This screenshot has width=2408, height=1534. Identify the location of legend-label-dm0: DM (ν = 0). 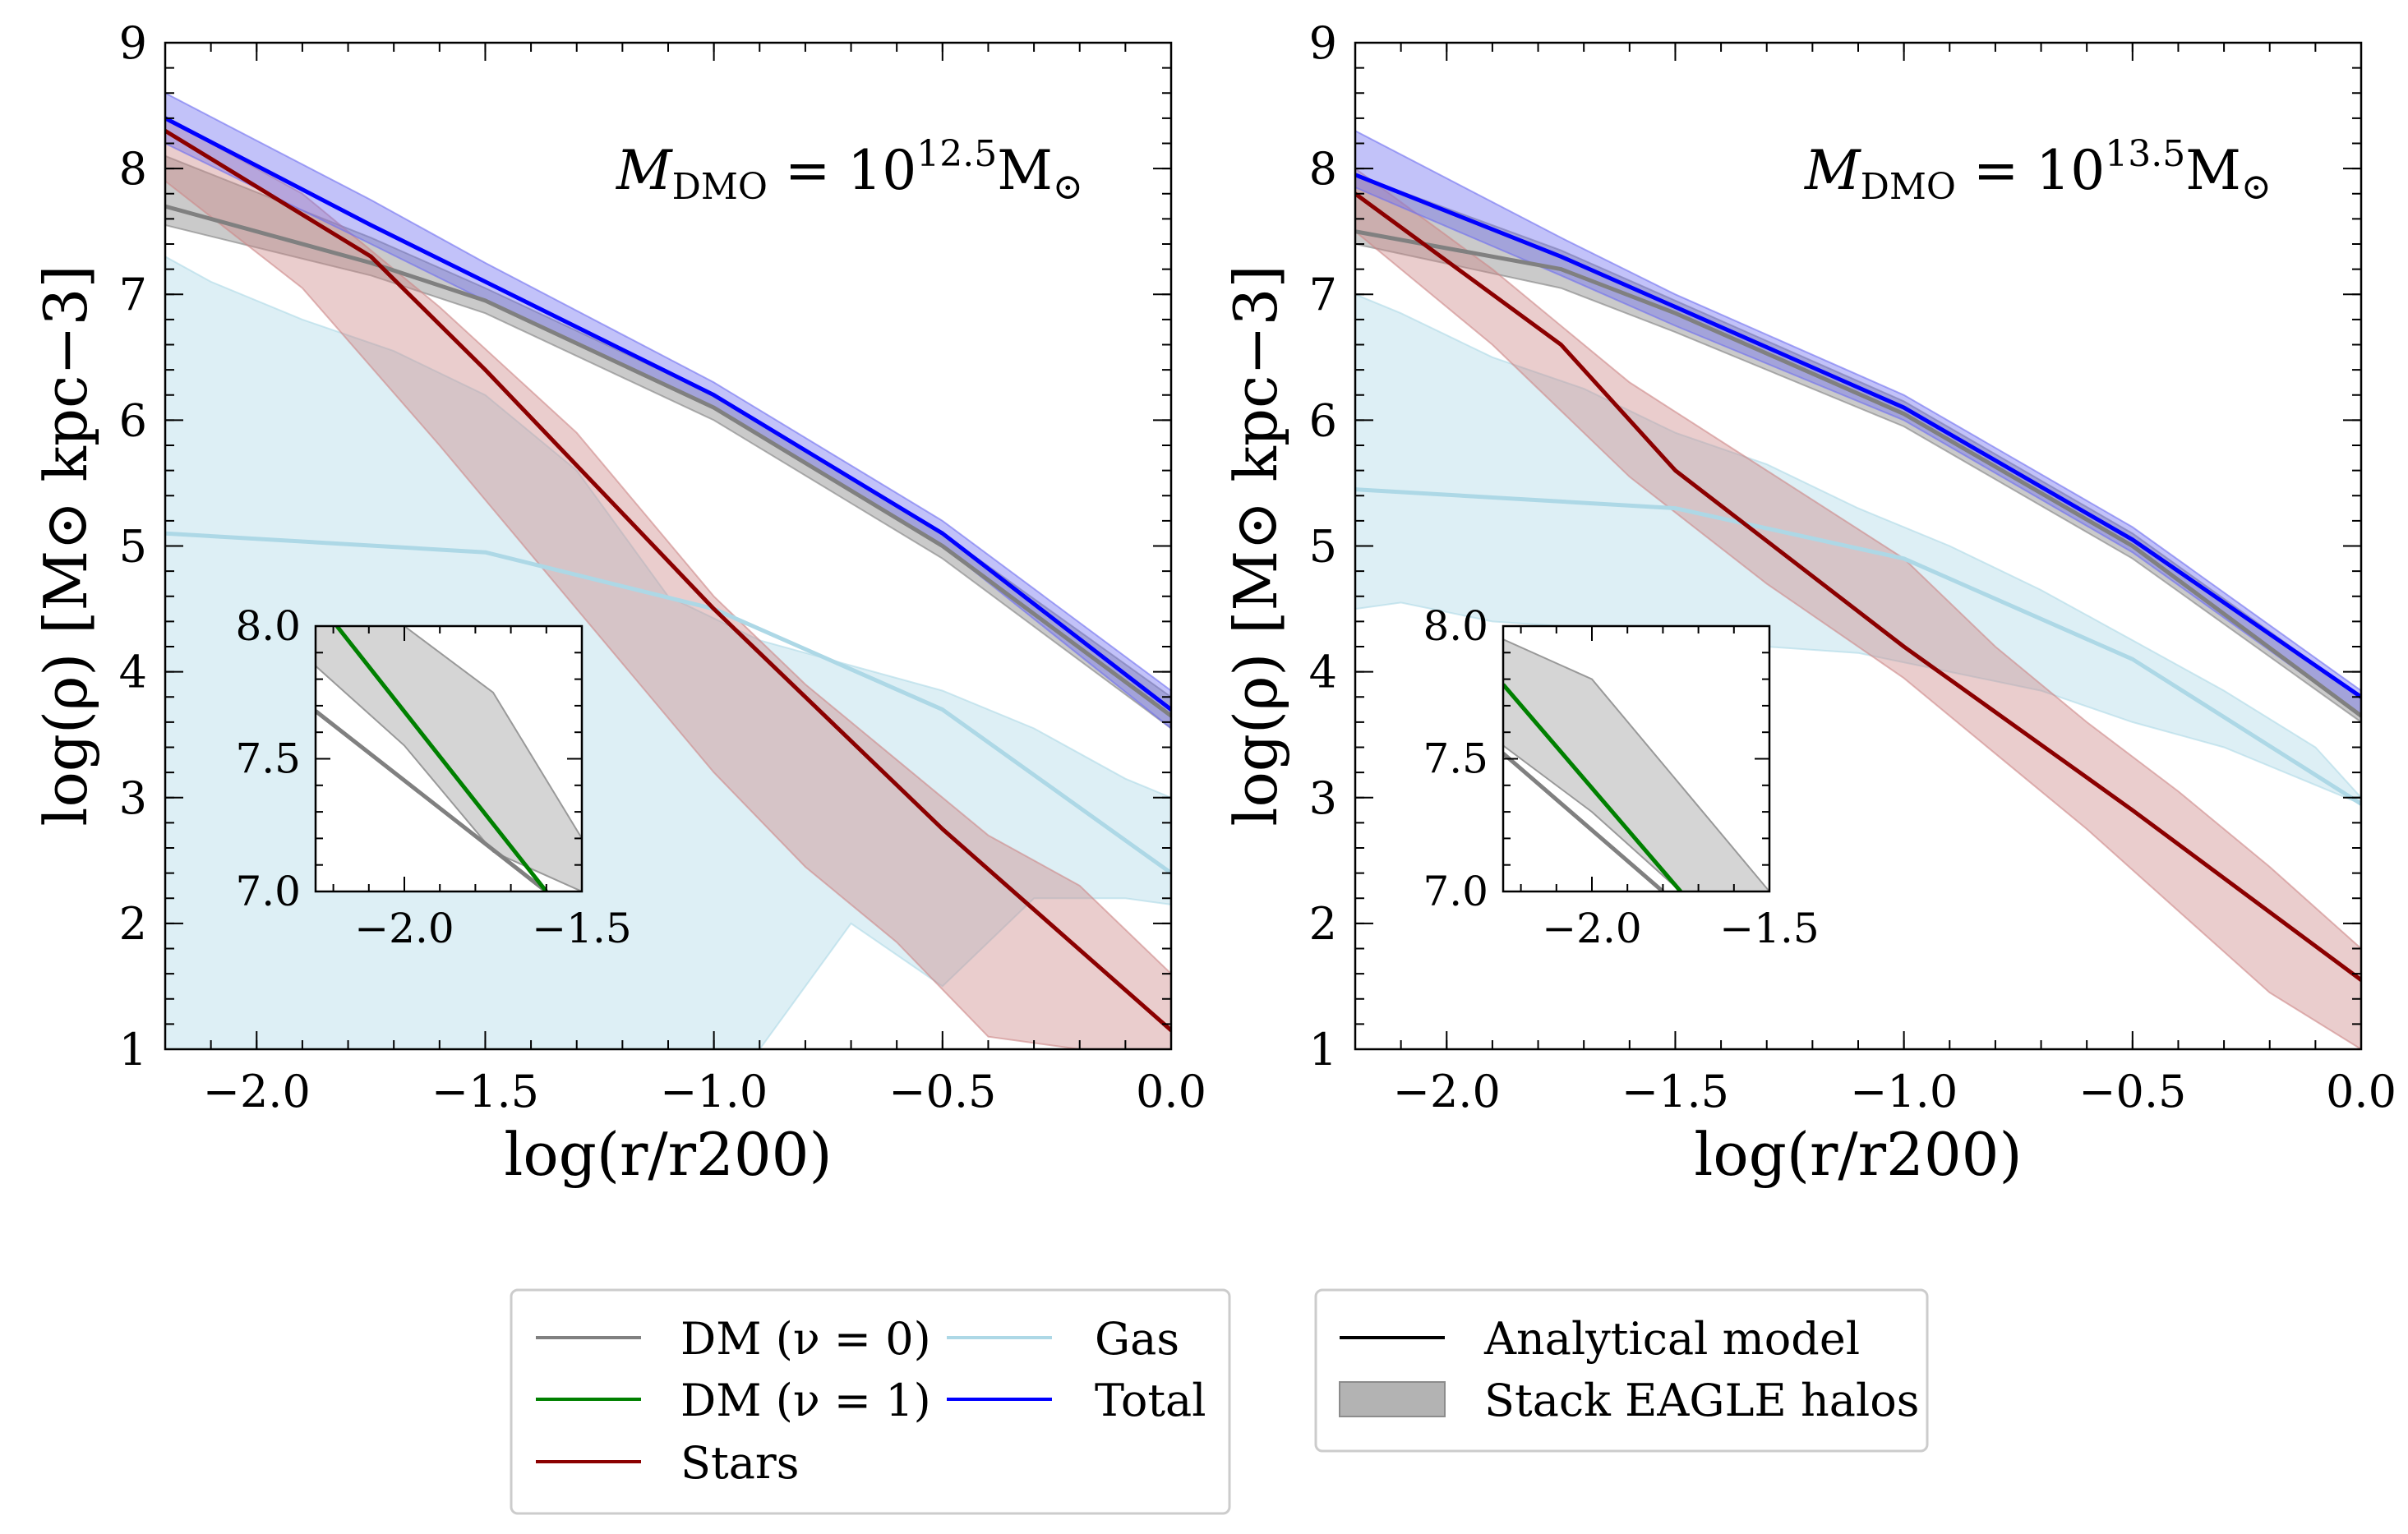
(805, 1339).